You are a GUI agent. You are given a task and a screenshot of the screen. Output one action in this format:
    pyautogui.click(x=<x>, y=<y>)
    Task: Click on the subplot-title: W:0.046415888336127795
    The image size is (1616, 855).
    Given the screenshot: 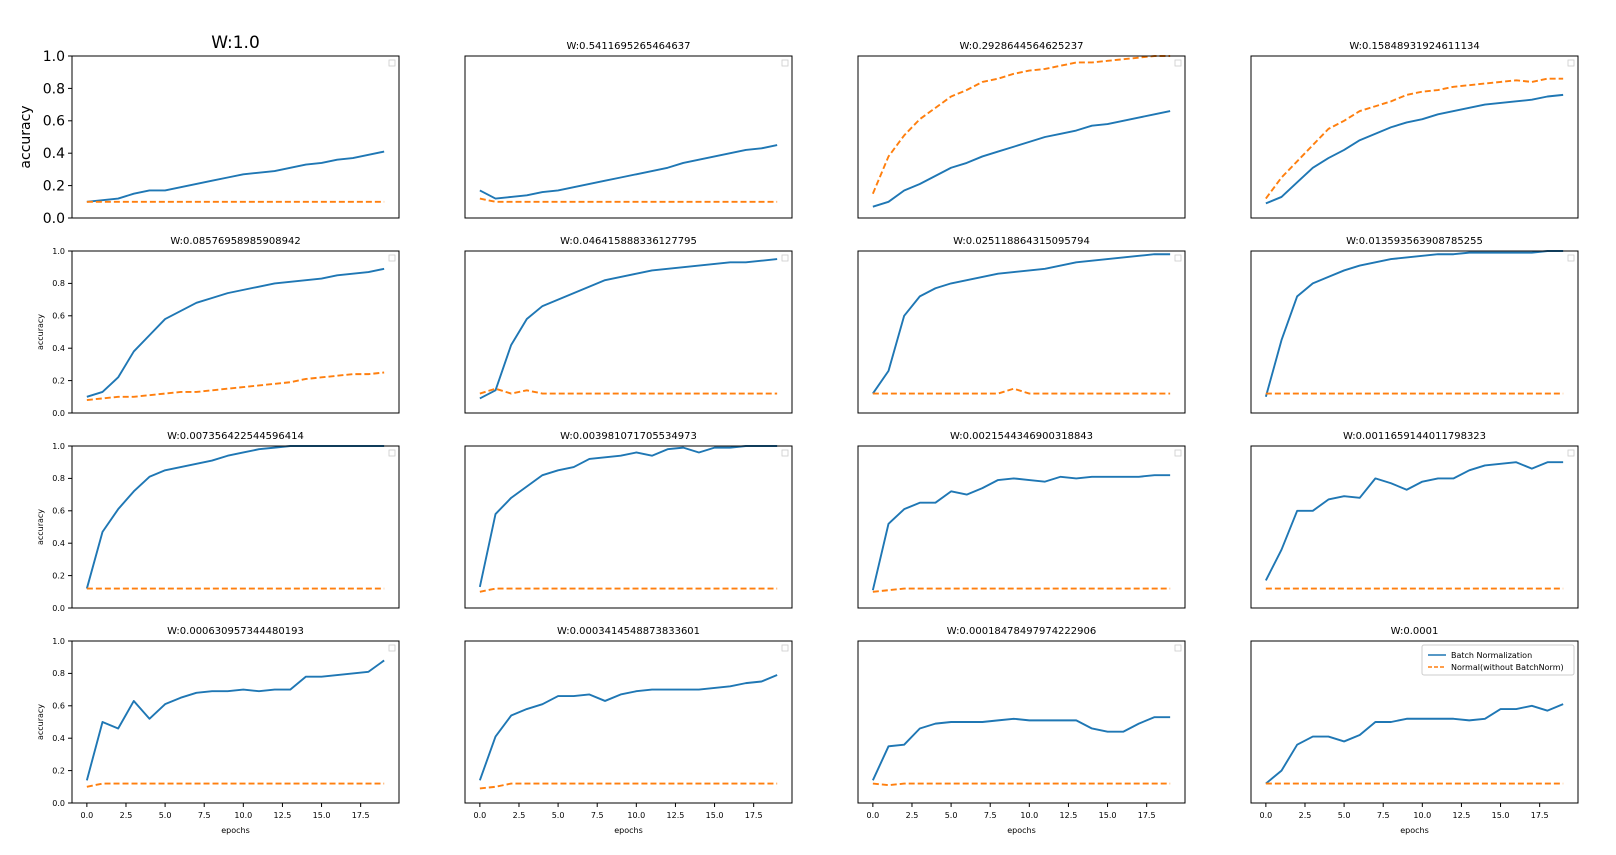 What is the action you would take?
    pyautogui.click(x=628, y=241)
    